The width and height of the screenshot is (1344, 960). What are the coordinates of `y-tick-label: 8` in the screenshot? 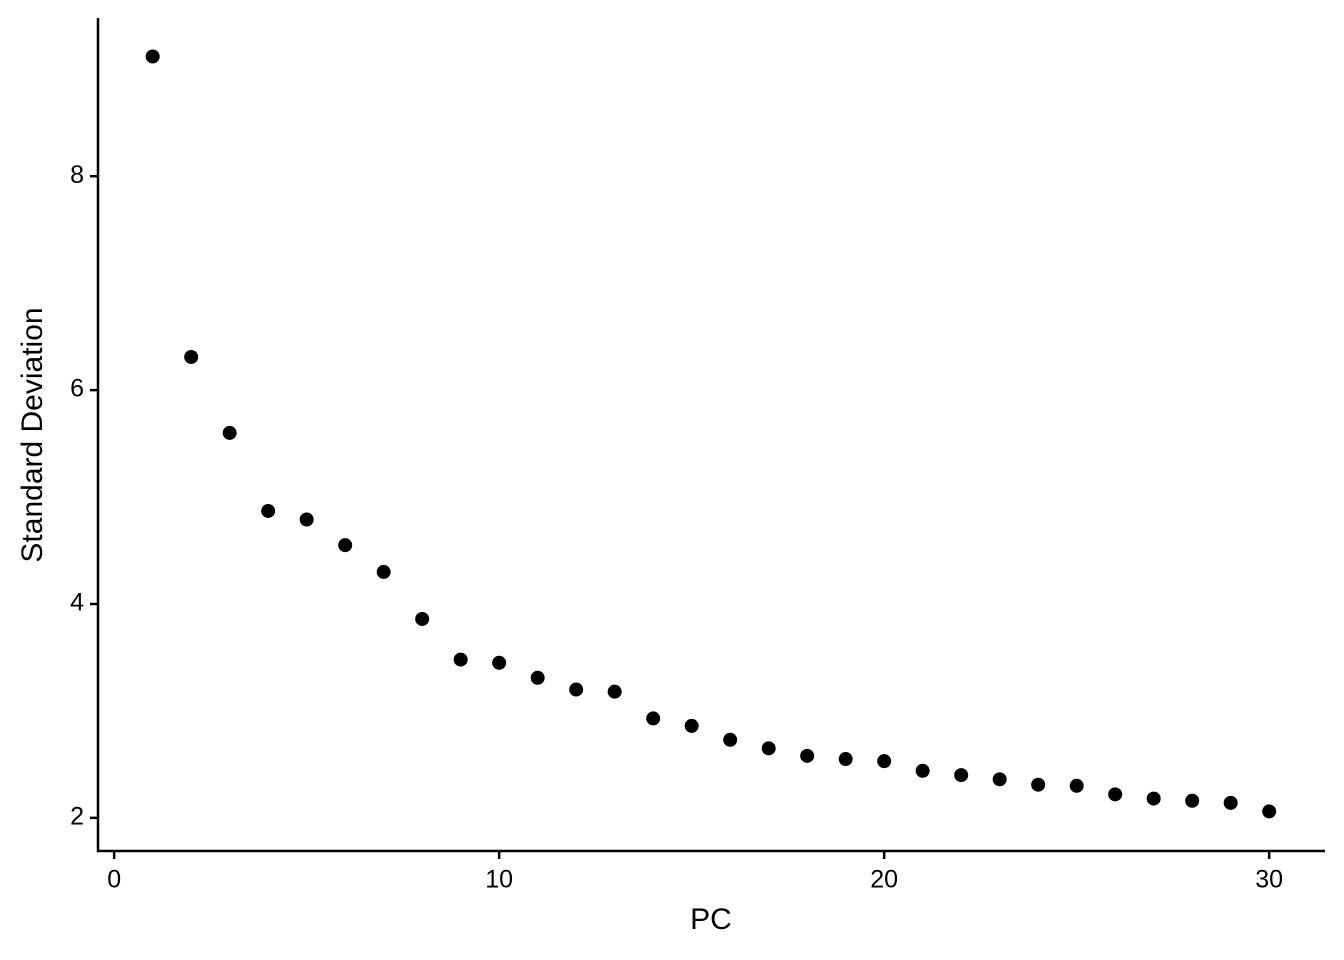 It's located at (77, 175).